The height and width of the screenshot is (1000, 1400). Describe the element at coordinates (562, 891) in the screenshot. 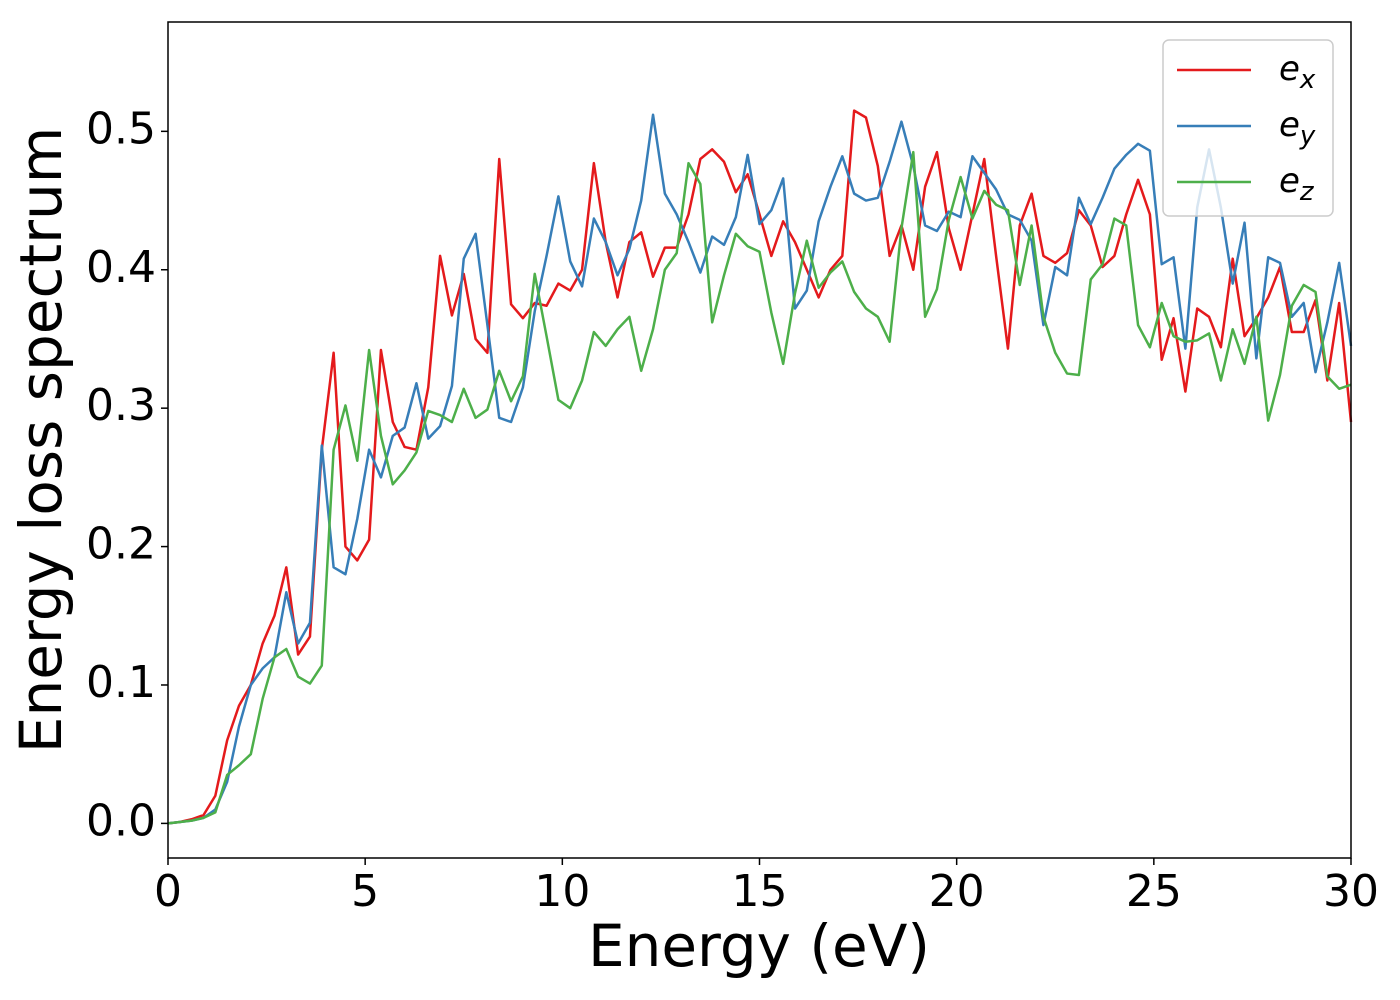

I see `x-tick-label: 10` at that location.